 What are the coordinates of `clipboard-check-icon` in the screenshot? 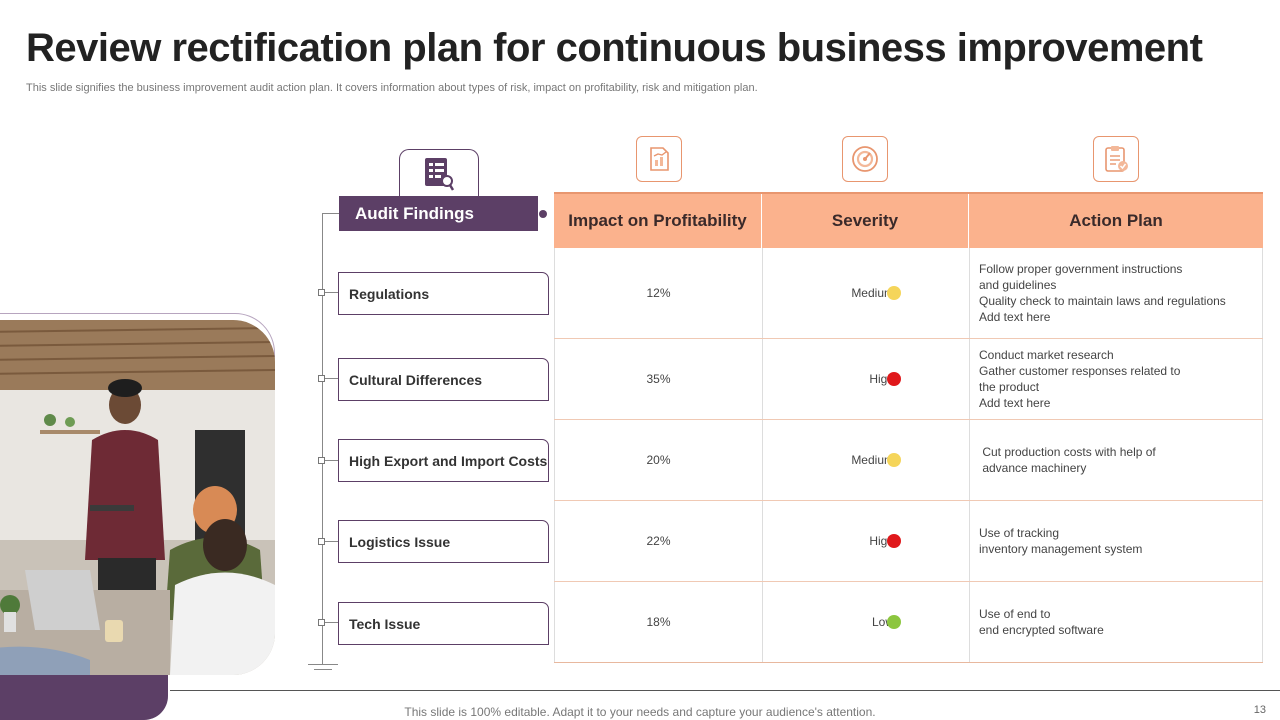 It's located at (1116, 159).